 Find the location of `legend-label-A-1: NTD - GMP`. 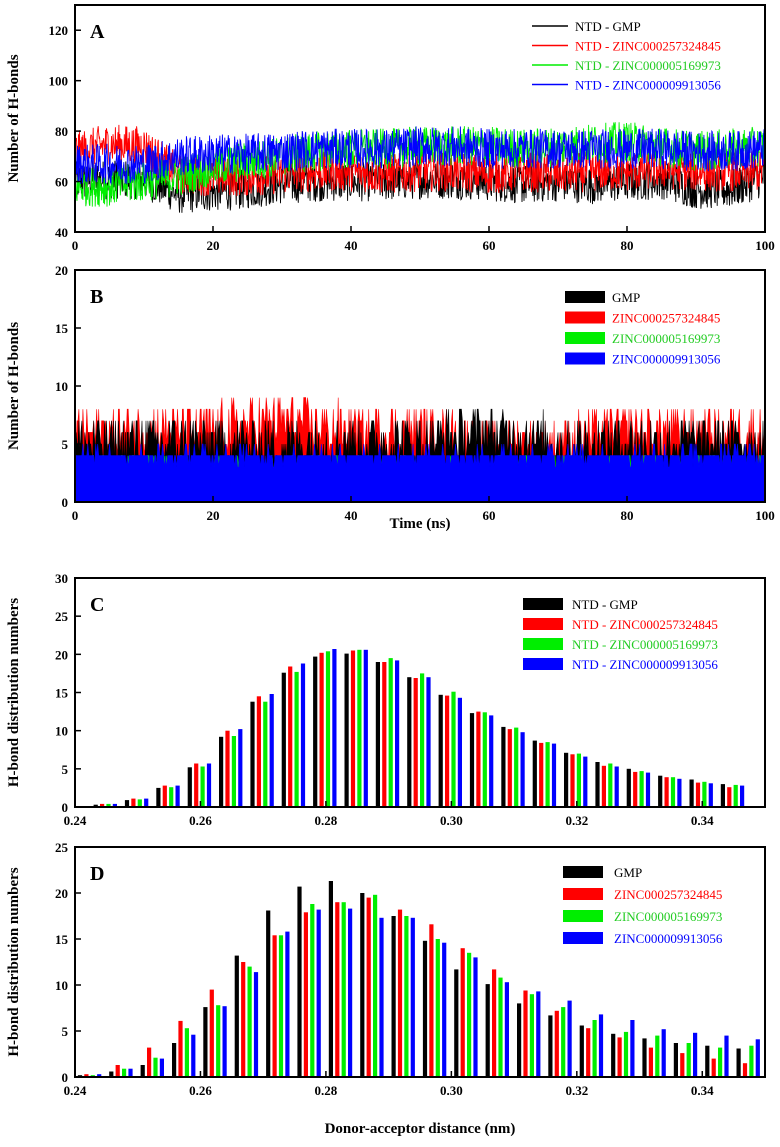

legend-label-A-1: NTD - GMP is located at coordinates (608, 26).